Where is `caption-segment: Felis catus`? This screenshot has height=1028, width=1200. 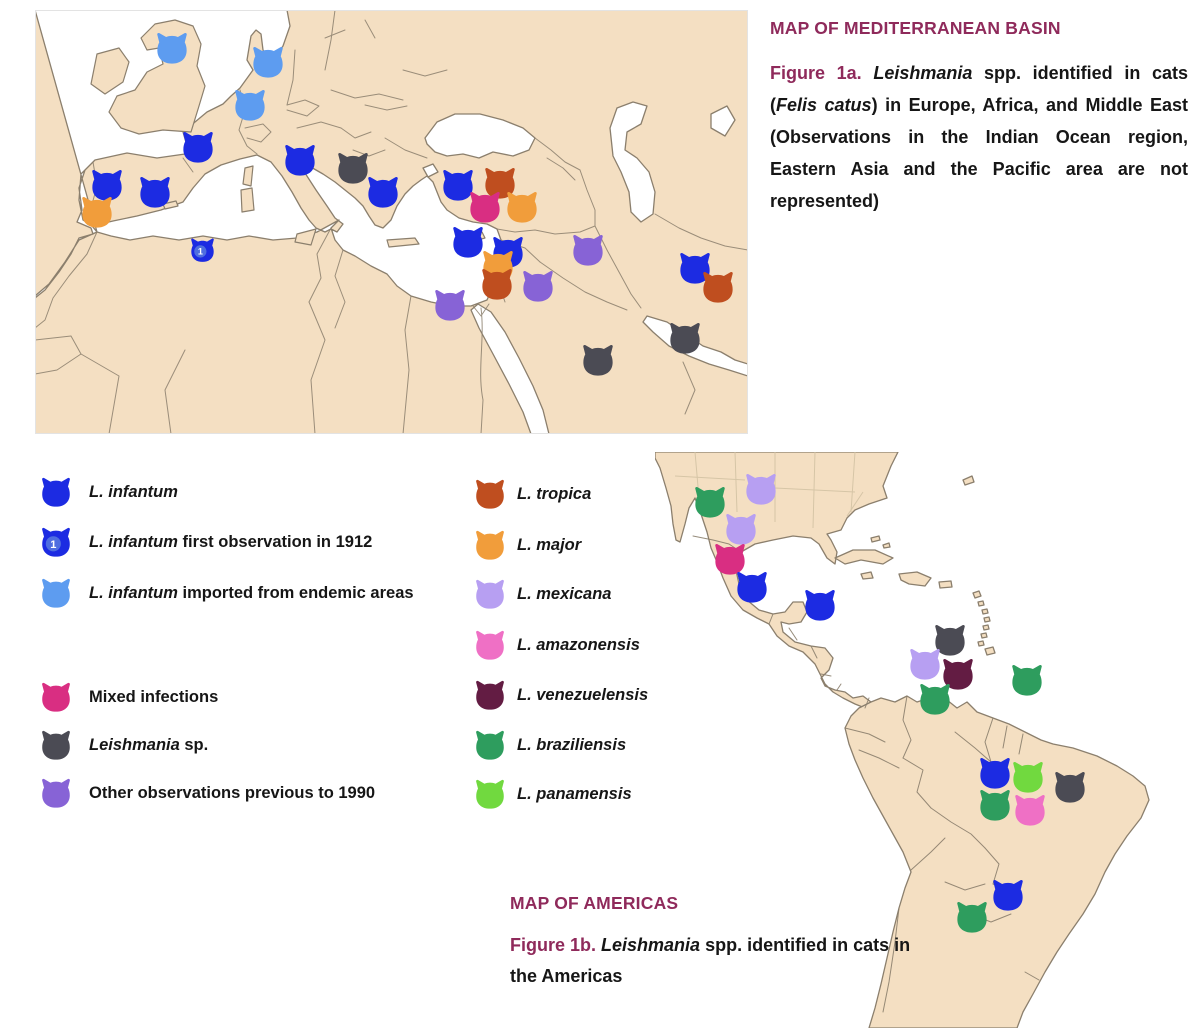 caption-segment: Felis catus is located at coordinates (824, 105).